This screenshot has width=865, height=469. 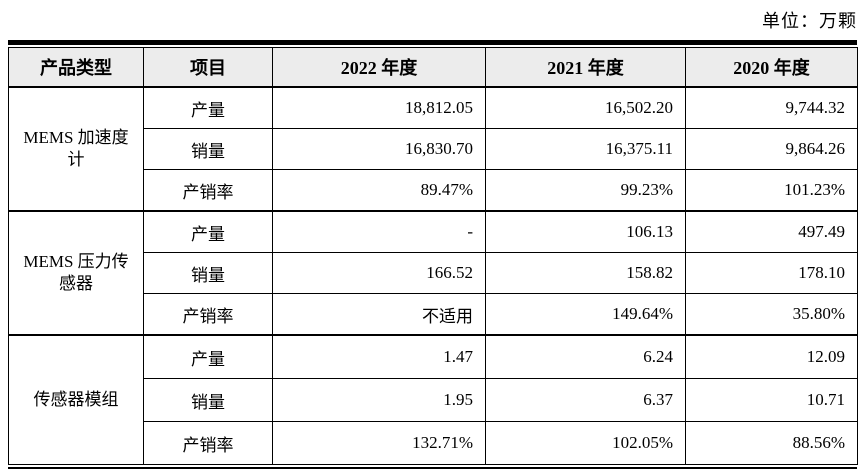 What do you see at coordinates (771, 149) in the screenshot?
I see `value-cell-2020: 9,864.26` at bounding box center [771, 149].